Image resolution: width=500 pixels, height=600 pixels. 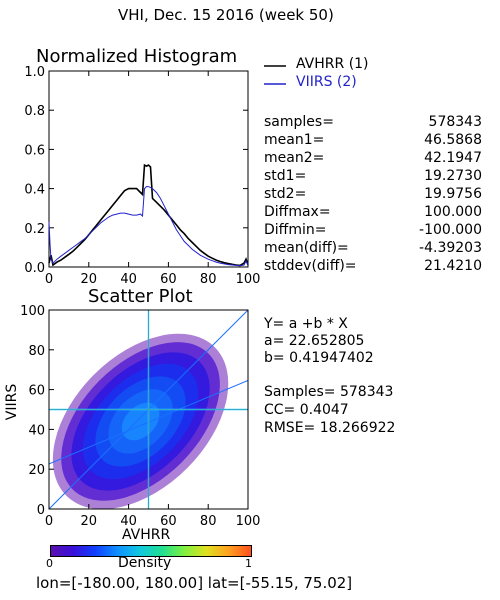 What do you see at coordinates (453, 158) in the screenshot?
I see `stat-value: 42.1947` at bounding box center [453, 158].